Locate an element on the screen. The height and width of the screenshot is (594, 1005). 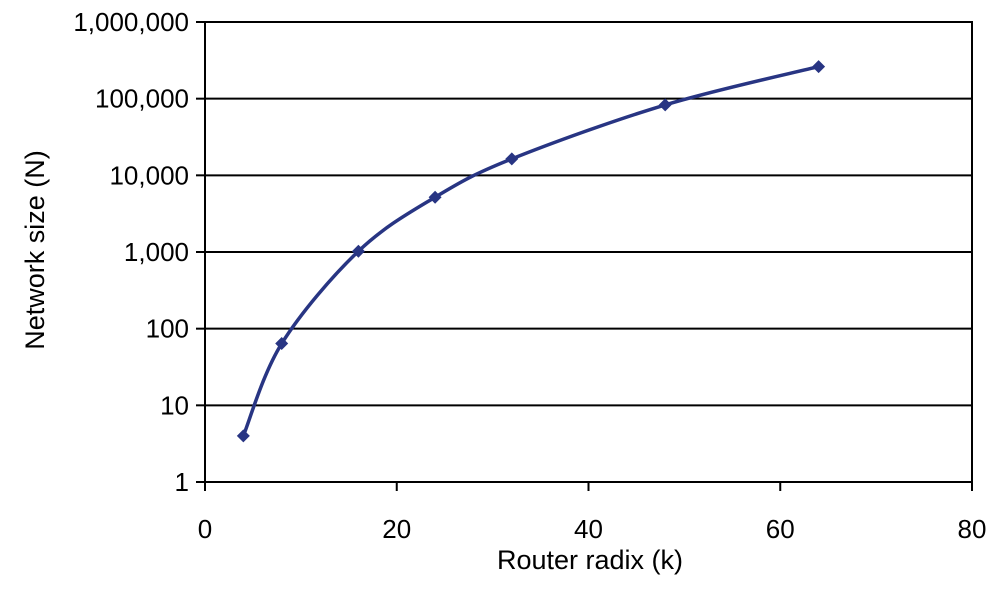
y-tick-label: 1 is located at coordinates (182, 482).